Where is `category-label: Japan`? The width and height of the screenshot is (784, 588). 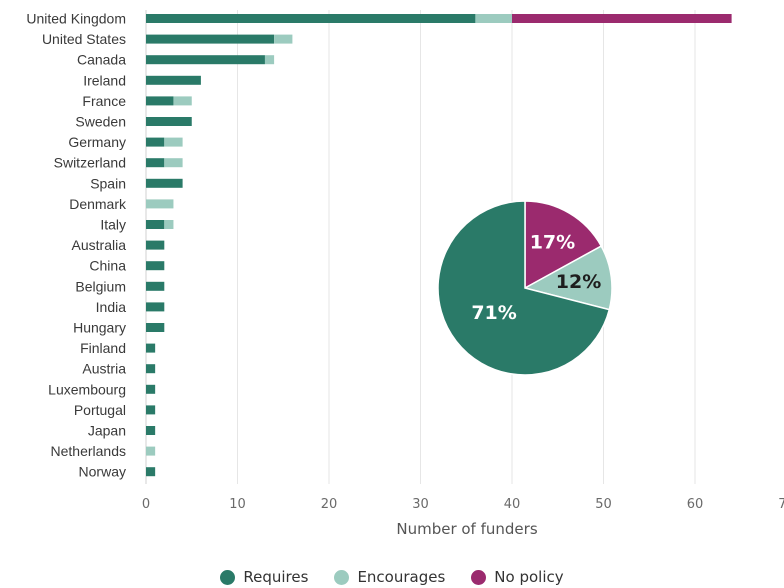
category-label: Japan is located at coordinates (107, 431).